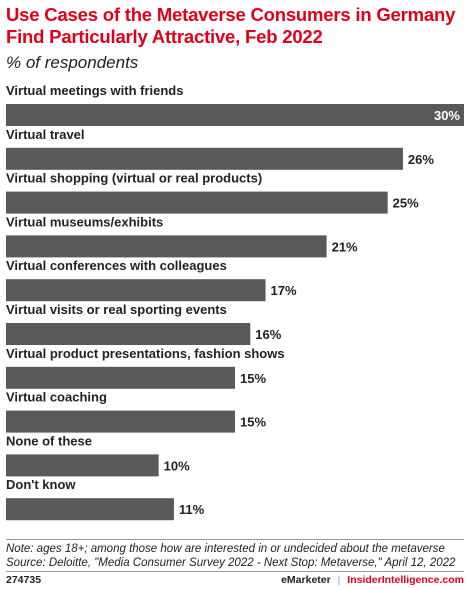 The width and height of the screenshot is (470, 589). I want to click on data-label: 30%, so click(447, 115).